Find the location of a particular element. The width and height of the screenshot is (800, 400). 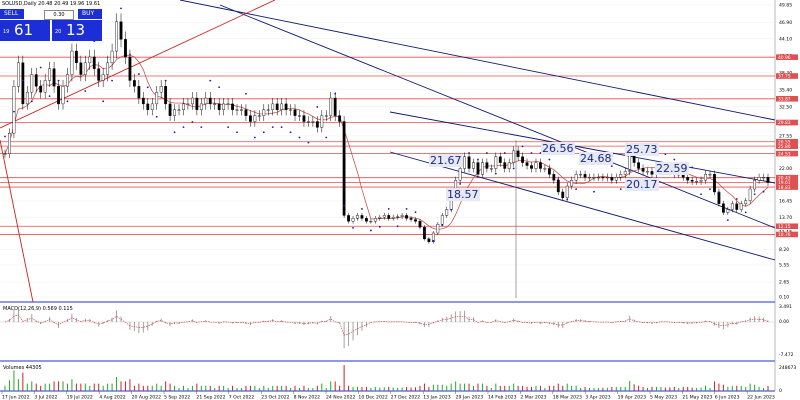

price-tick-label: 2.65 is located at coordinates (784, 283).